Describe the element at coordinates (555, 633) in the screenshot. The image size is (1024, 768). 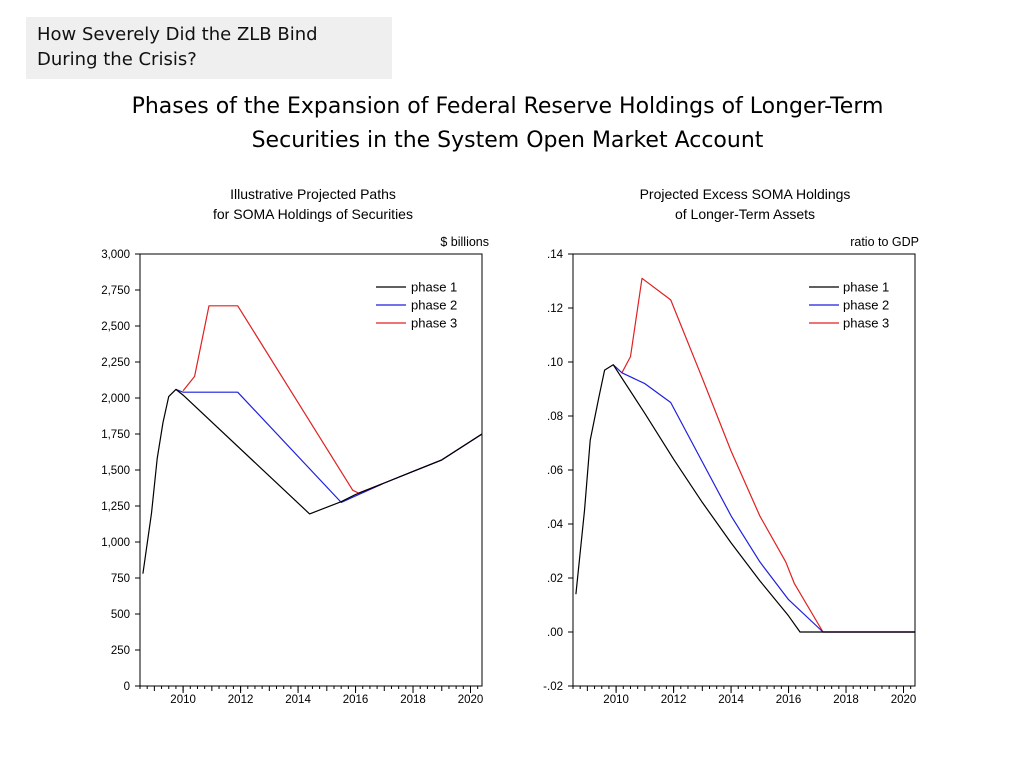
I see `y-tick-label: .00` at that location.